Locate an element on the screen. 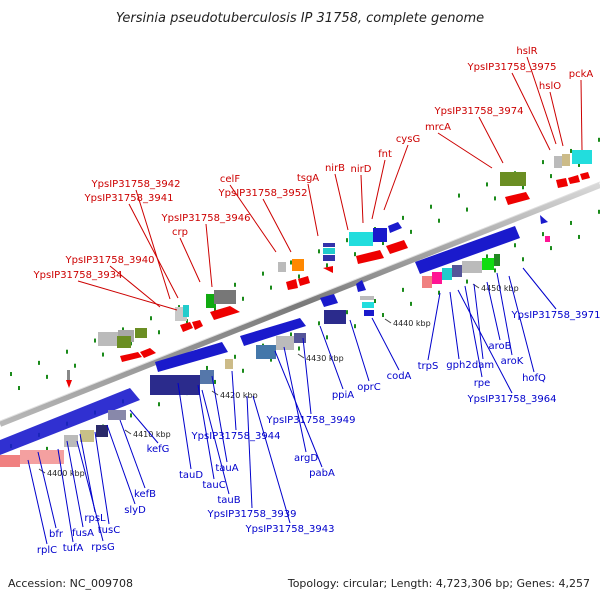 The width and height of the screenshot is (600, 600). scale-label: 4410 kbp is located at coordinates (152, 434).